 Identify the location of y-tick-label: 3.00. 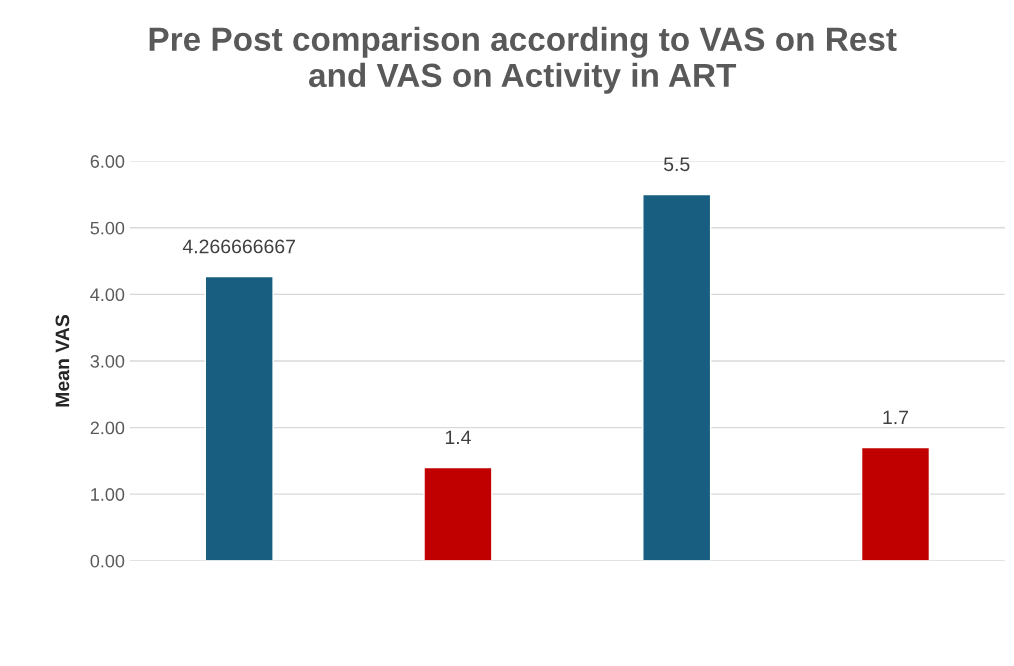
(107, 361).